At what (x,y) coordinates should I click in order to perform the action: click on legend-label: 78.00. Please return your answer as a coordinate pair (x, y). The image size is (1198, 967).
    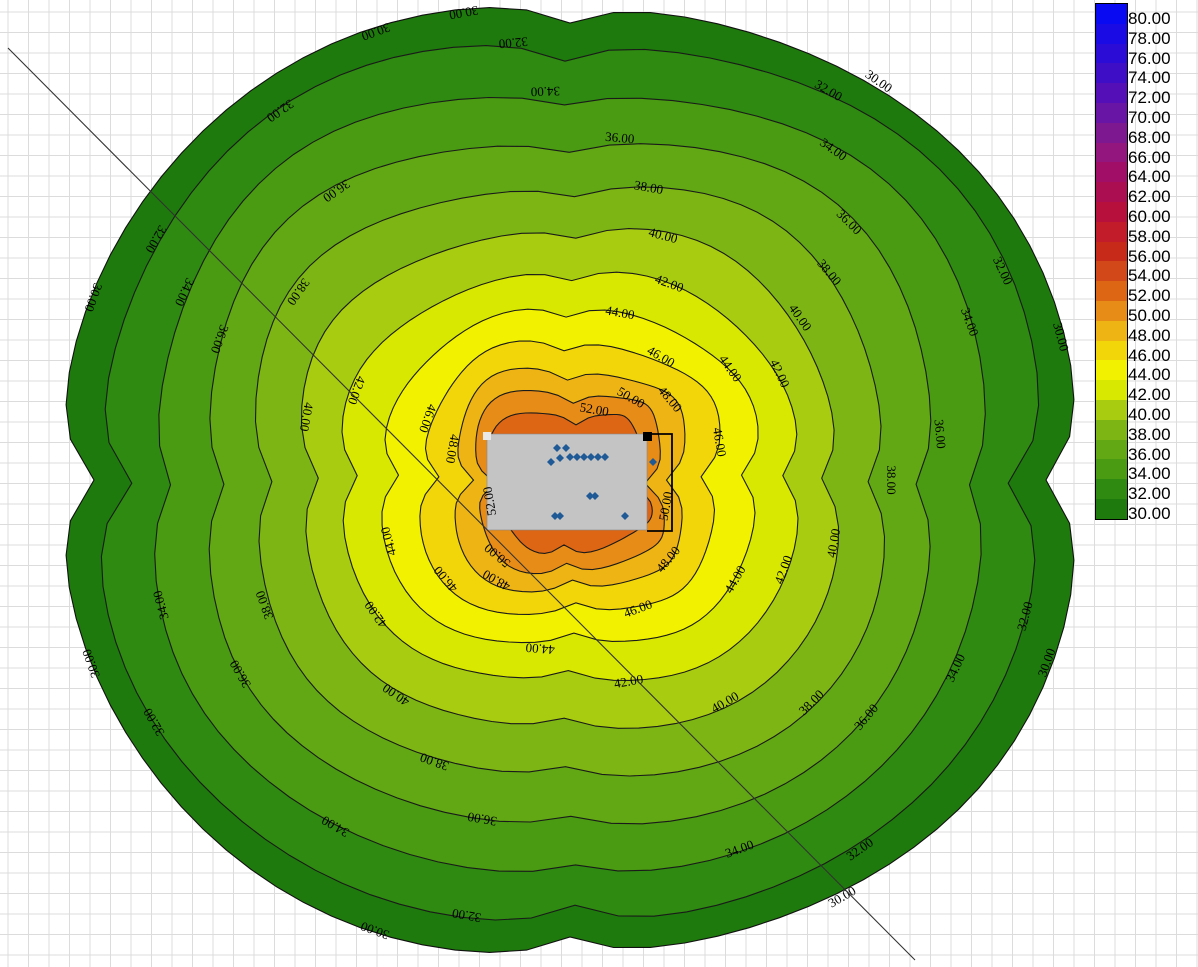
    Looking at the image, I should click on (1149, 38).